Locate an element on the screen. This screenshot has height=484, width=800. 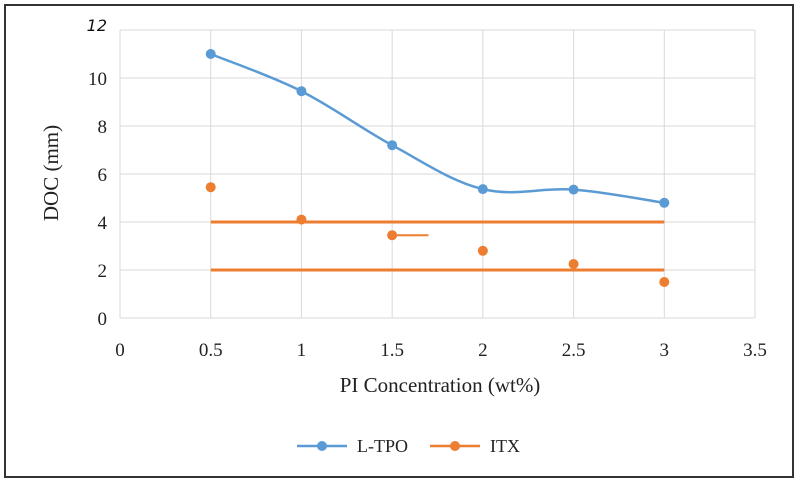
legend-itx-label: ITX is located at coordinates (505, 446).